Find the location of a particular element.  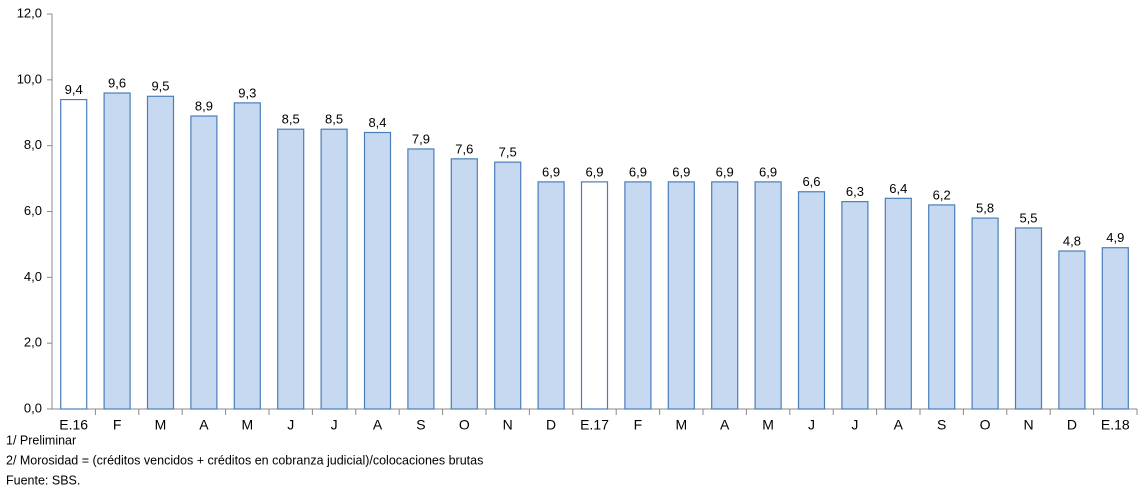

value-label: 4,9 is located at coordinates (1115, 237).